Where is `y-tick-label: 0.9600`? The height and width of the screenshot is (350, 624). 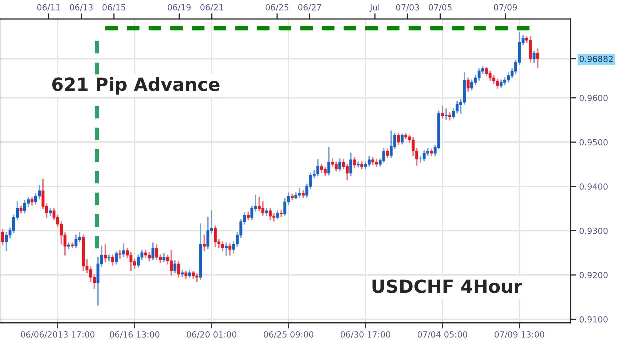 y-tick-label: 0.9600 is located at coordinates (594, 98).